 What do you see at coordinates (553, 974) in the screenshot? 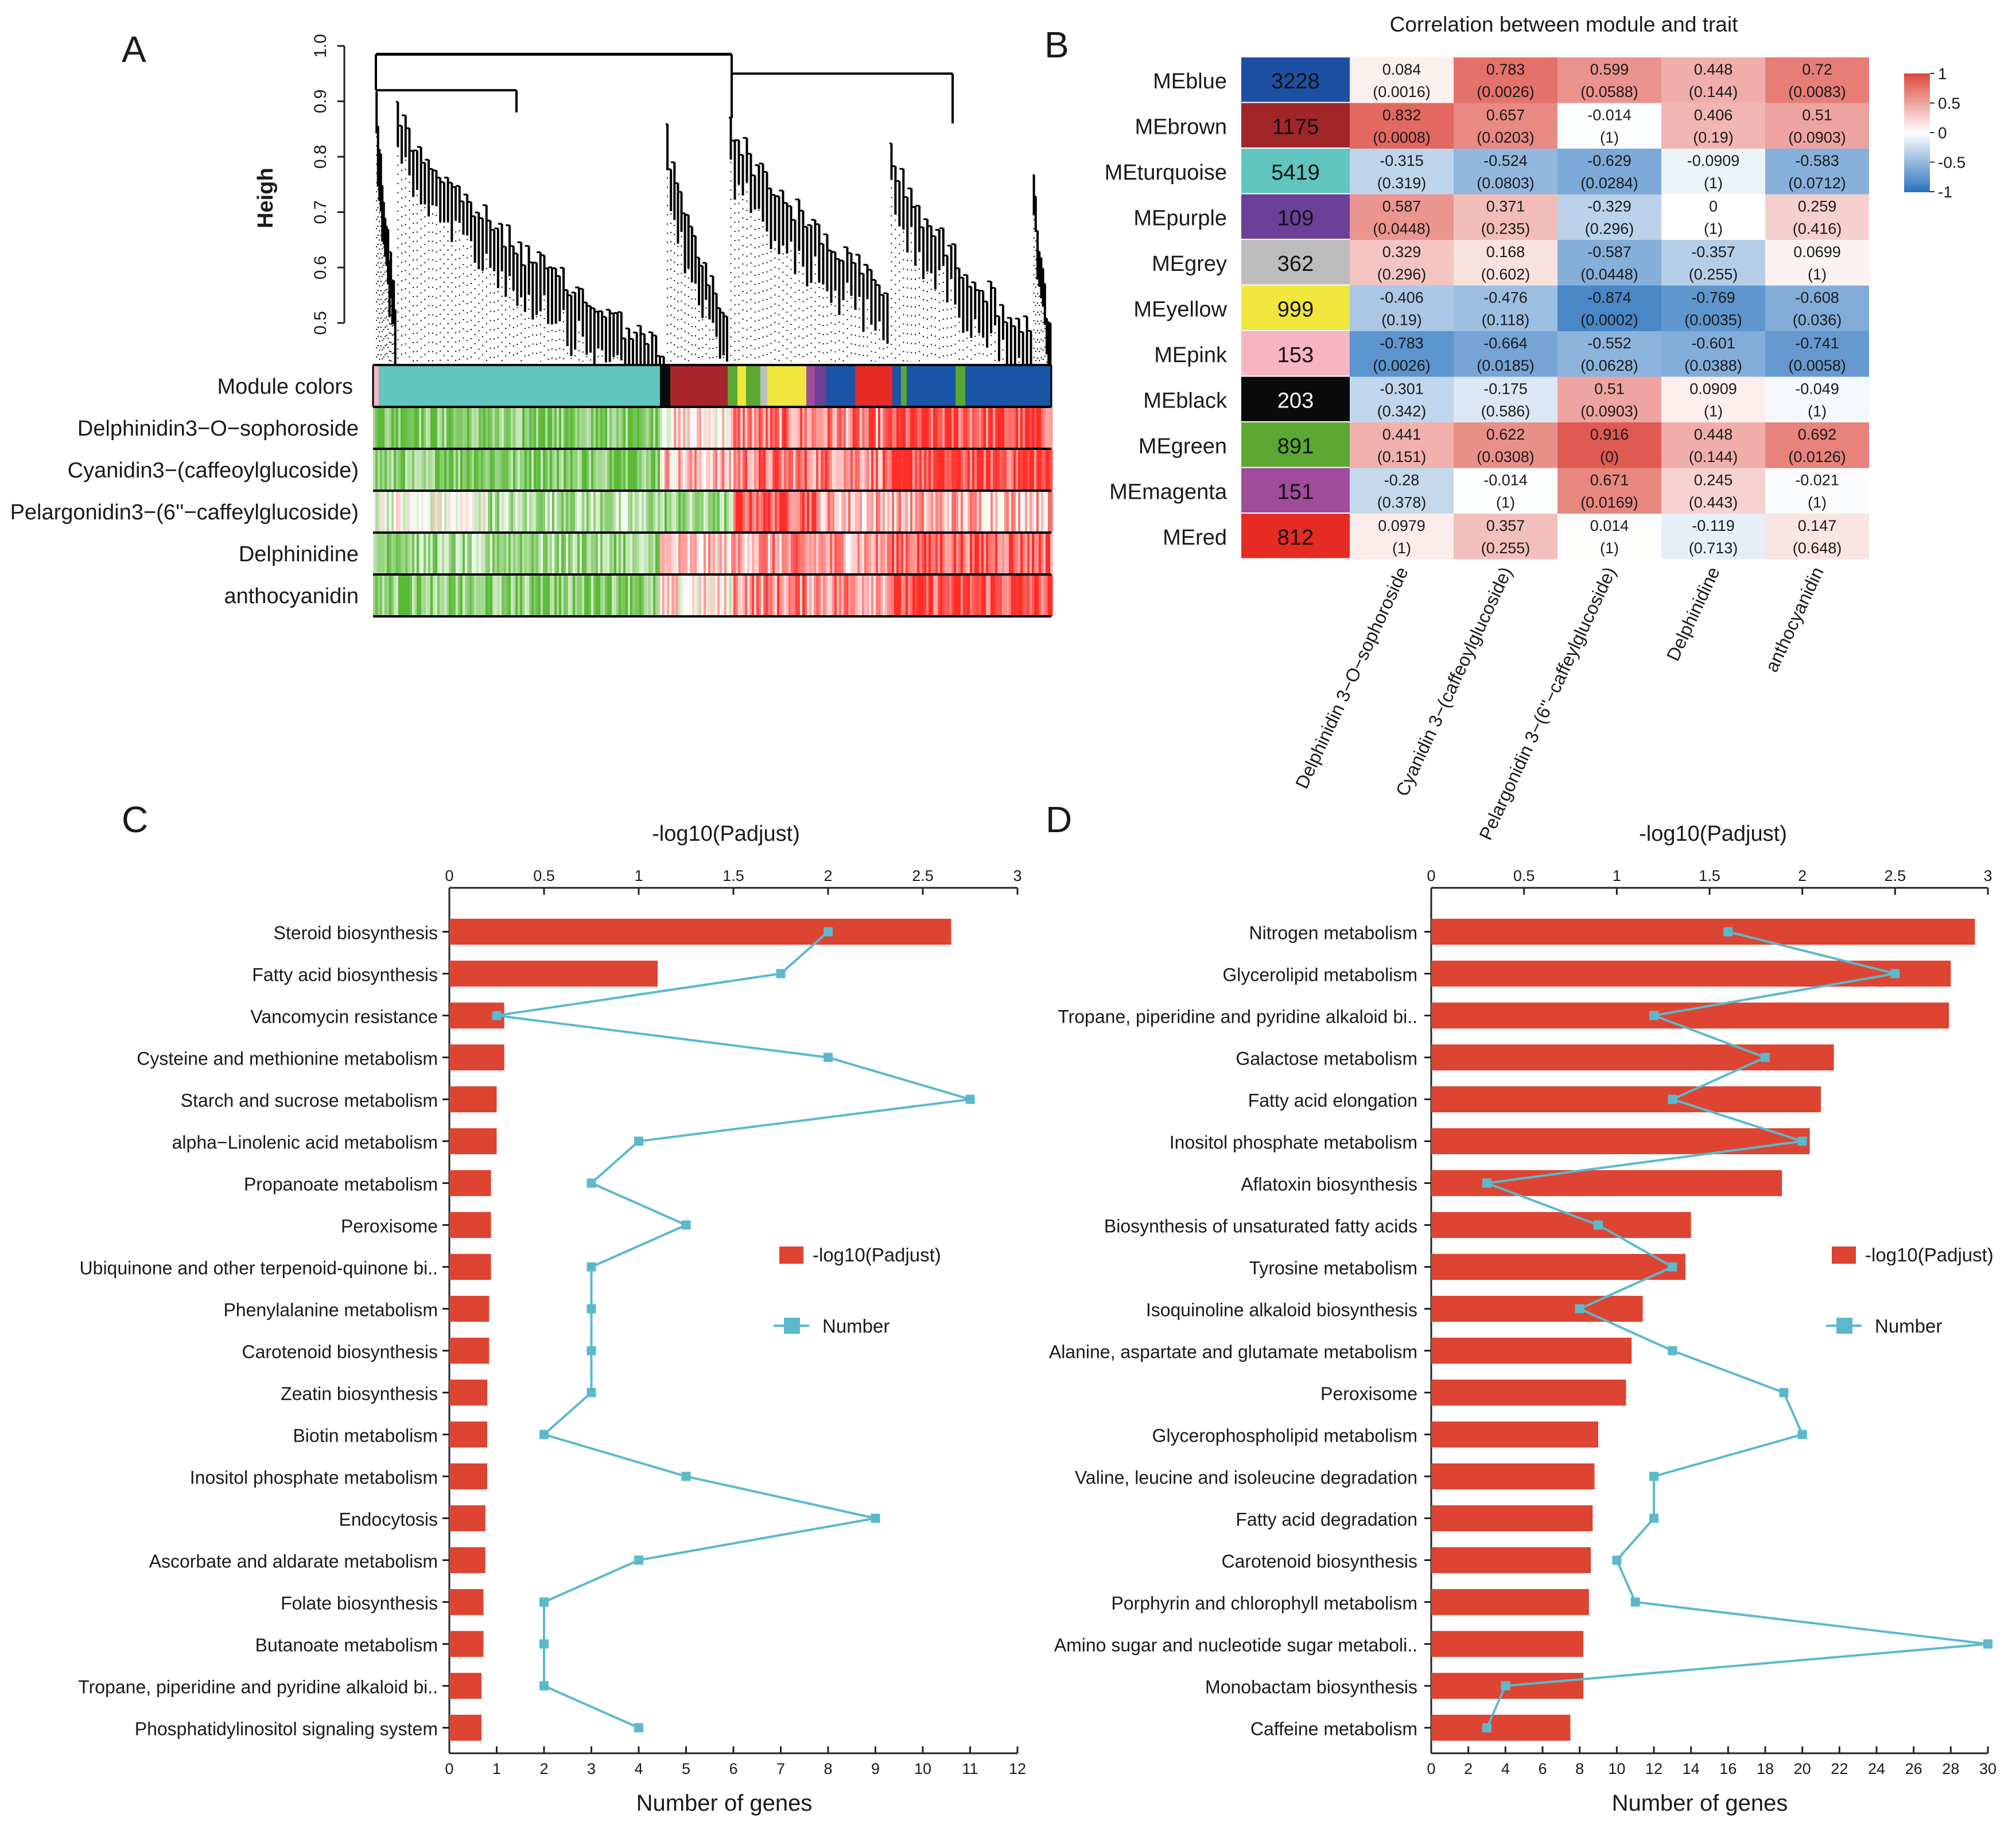
I see `bar` at bounding box center [553, 974].